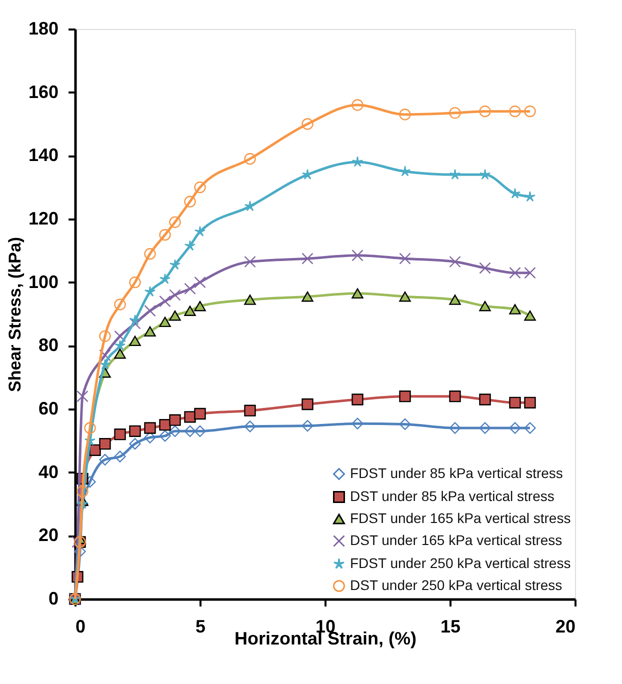 This screenshot has height=684, width=622. What do you see at coordinates (53, 598) in the screenshot?
I see `y-tick-label: 0` at bounding box center [53, 598].